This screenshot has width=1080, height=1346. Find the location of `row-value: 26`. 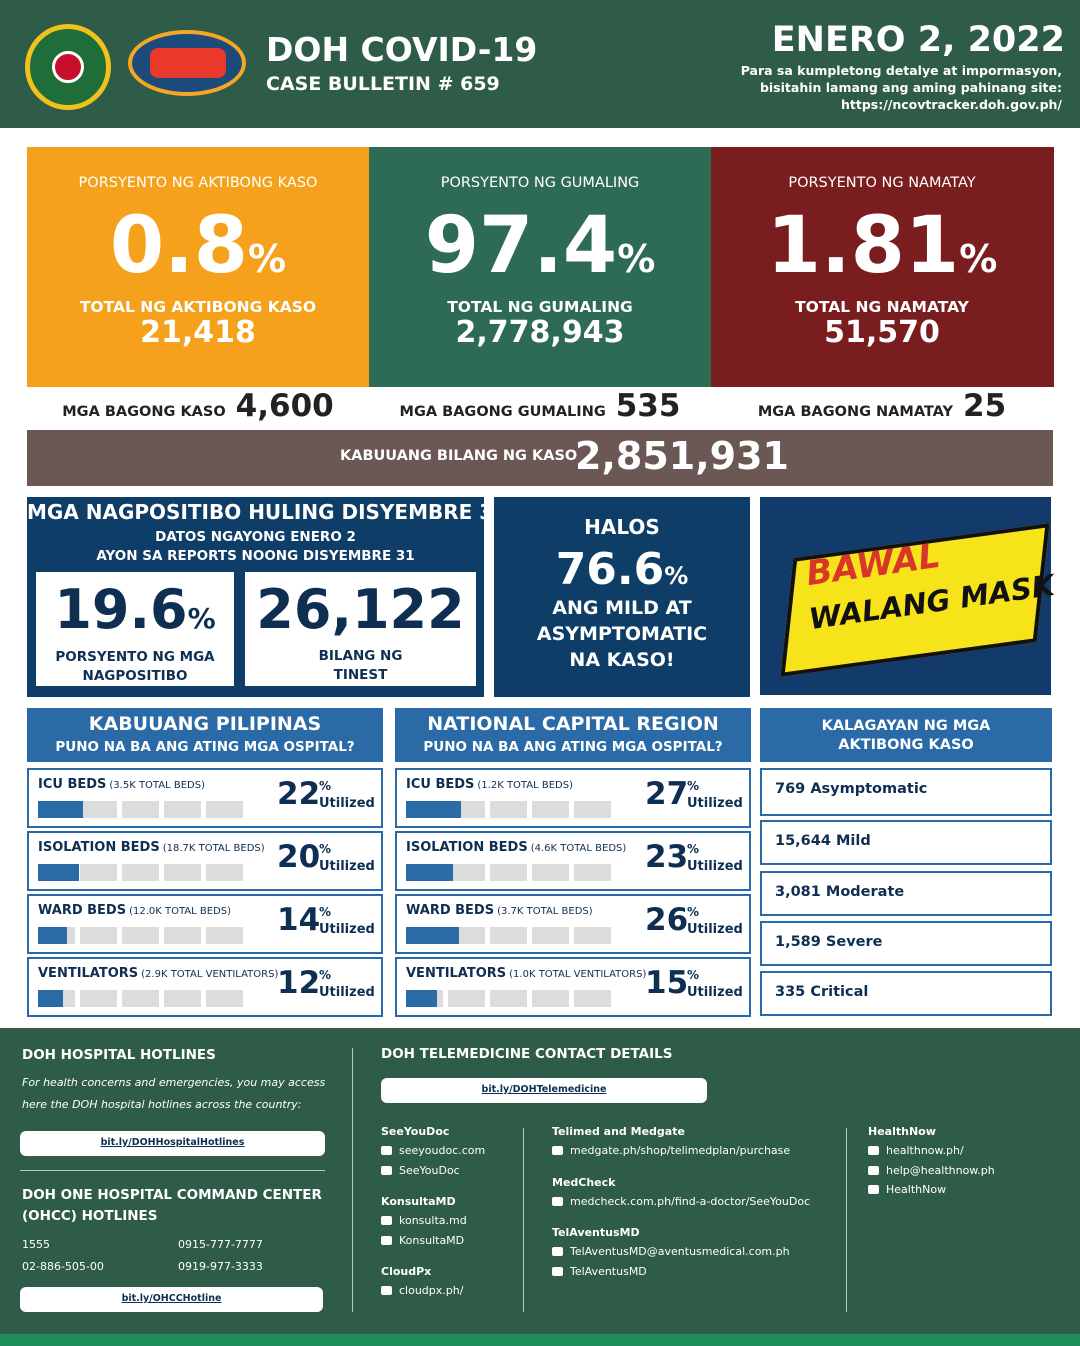

row-value: 26 is located at coordinates (667, 920).